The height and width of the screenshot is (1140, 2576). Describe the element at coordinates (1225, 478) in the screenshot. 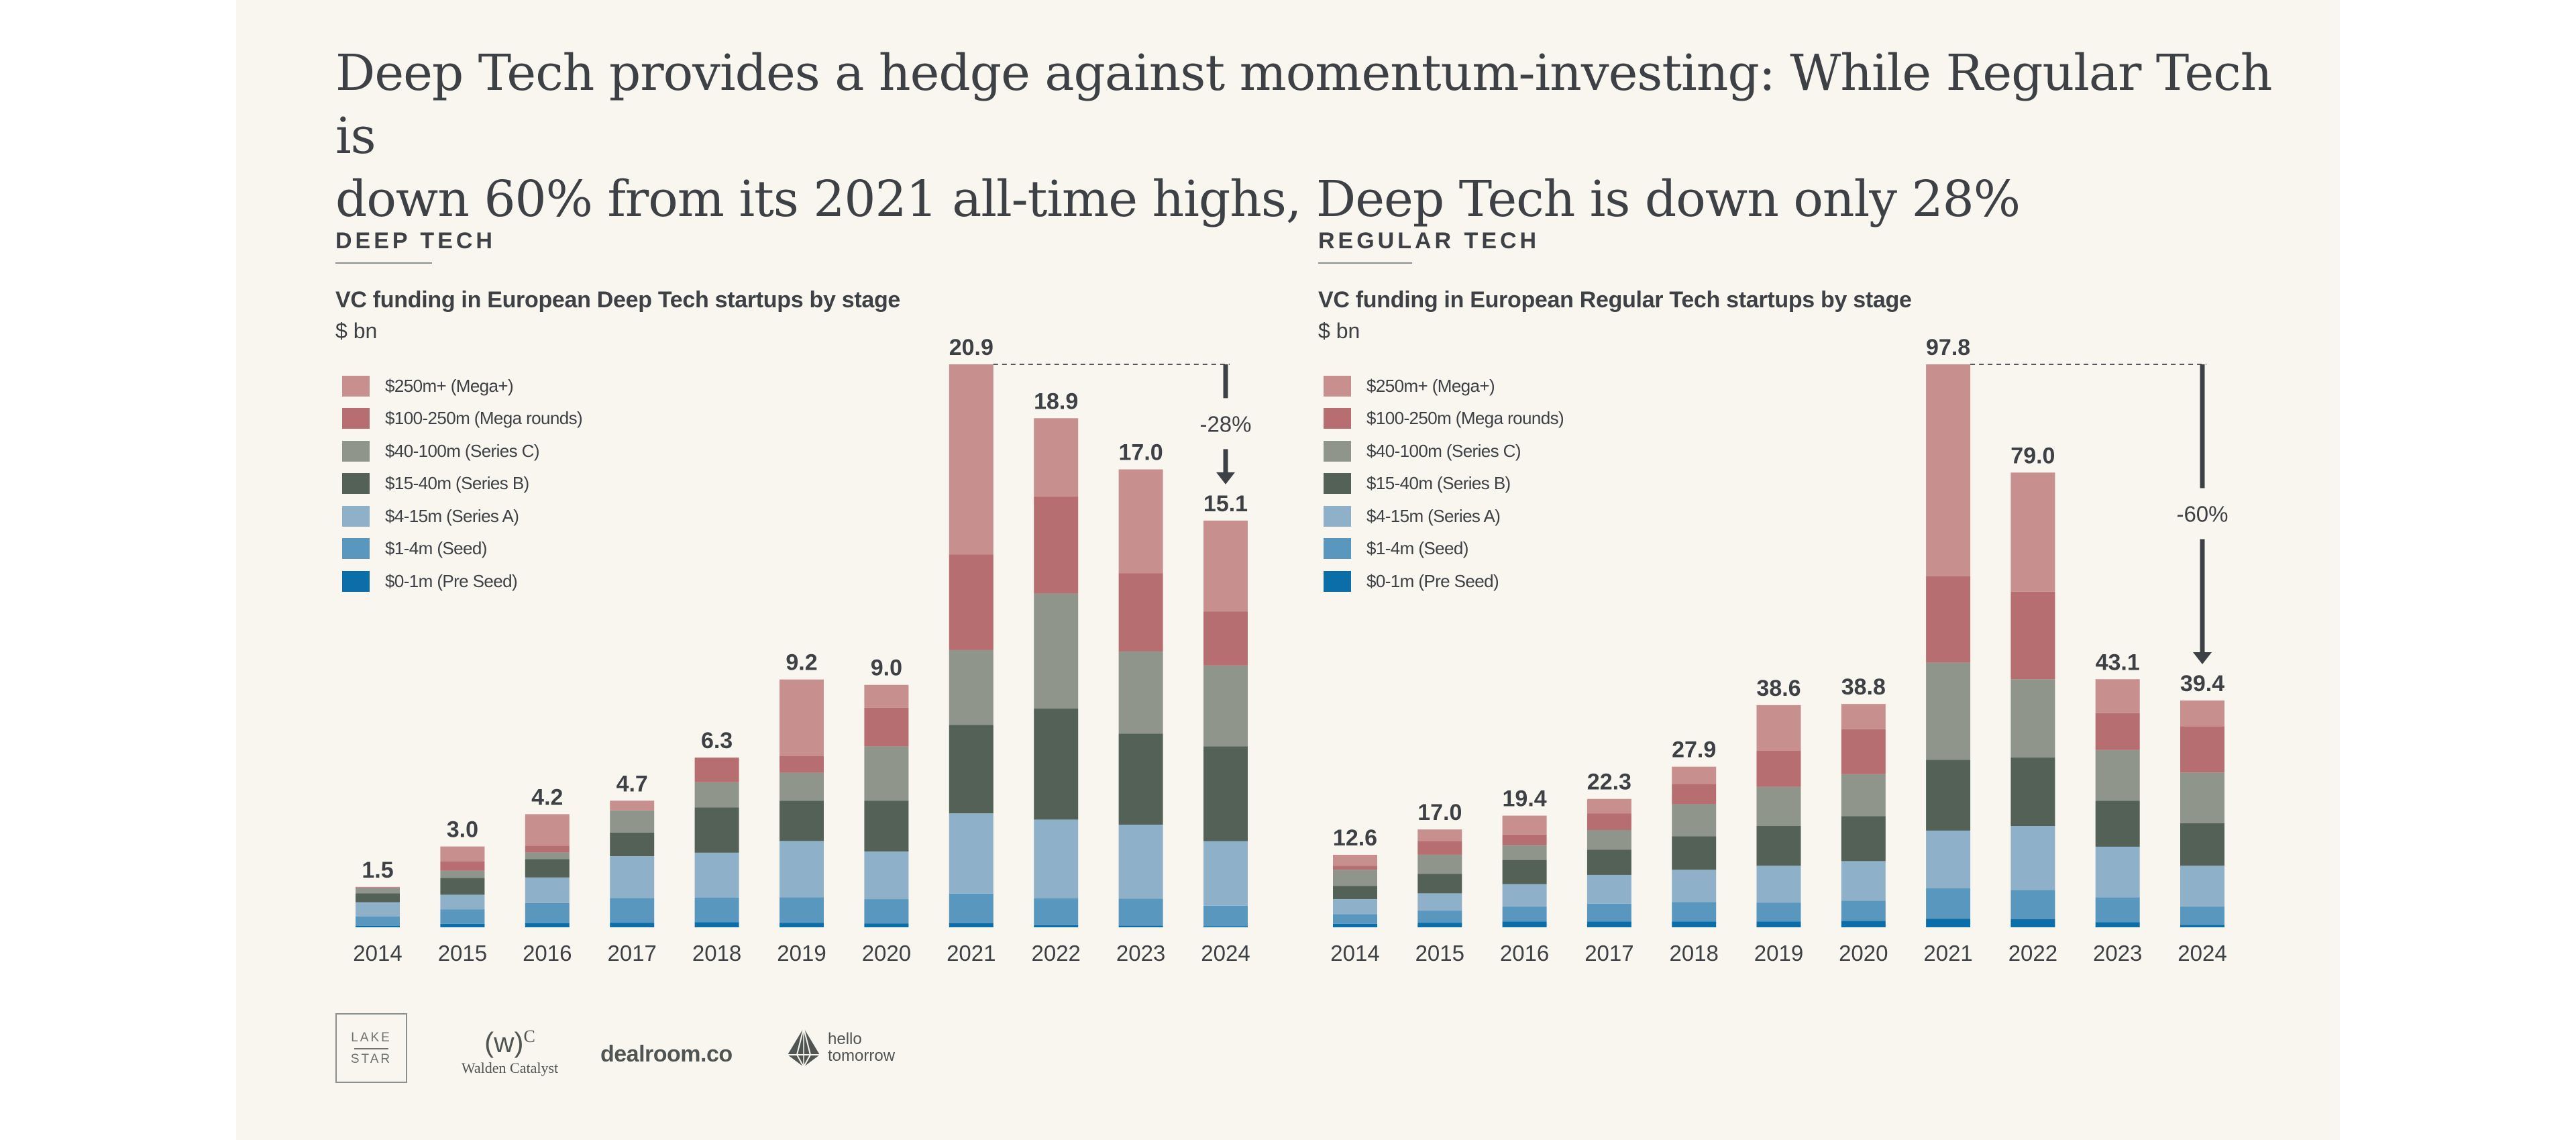

I see `change-arrow-head-icon` at that location.